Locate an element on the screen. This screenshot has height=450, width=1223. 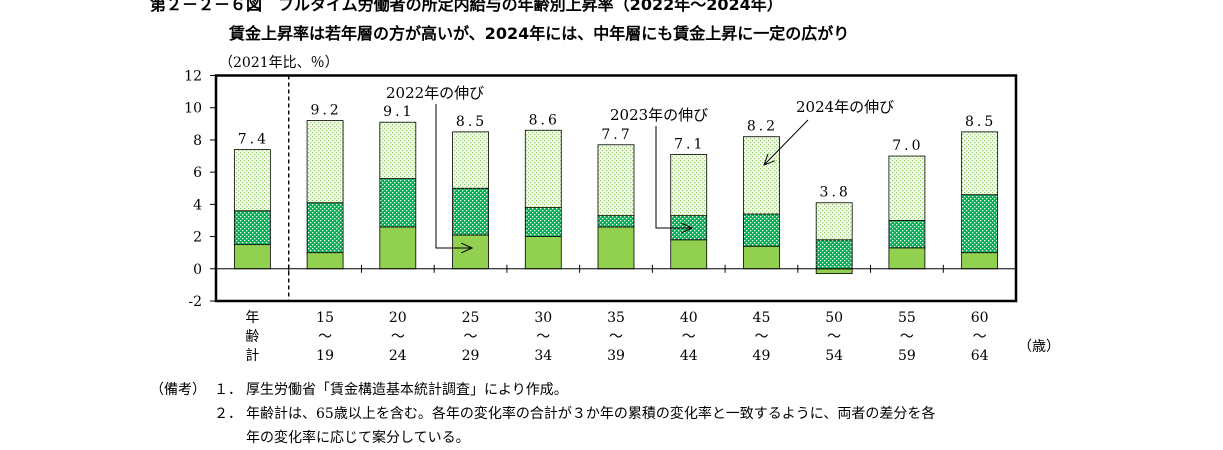
y-axis-label: （2021年比、％） is located at coordinates (279, 63).